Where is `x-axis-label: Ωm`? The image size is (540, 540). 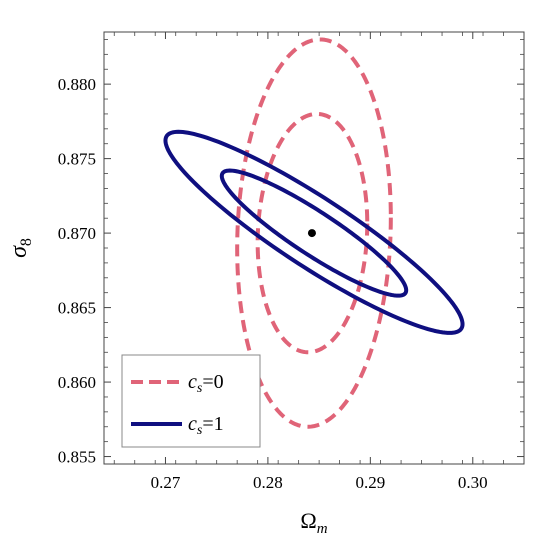 x-axis-label: Ωm is located at coordinates (313, 522).